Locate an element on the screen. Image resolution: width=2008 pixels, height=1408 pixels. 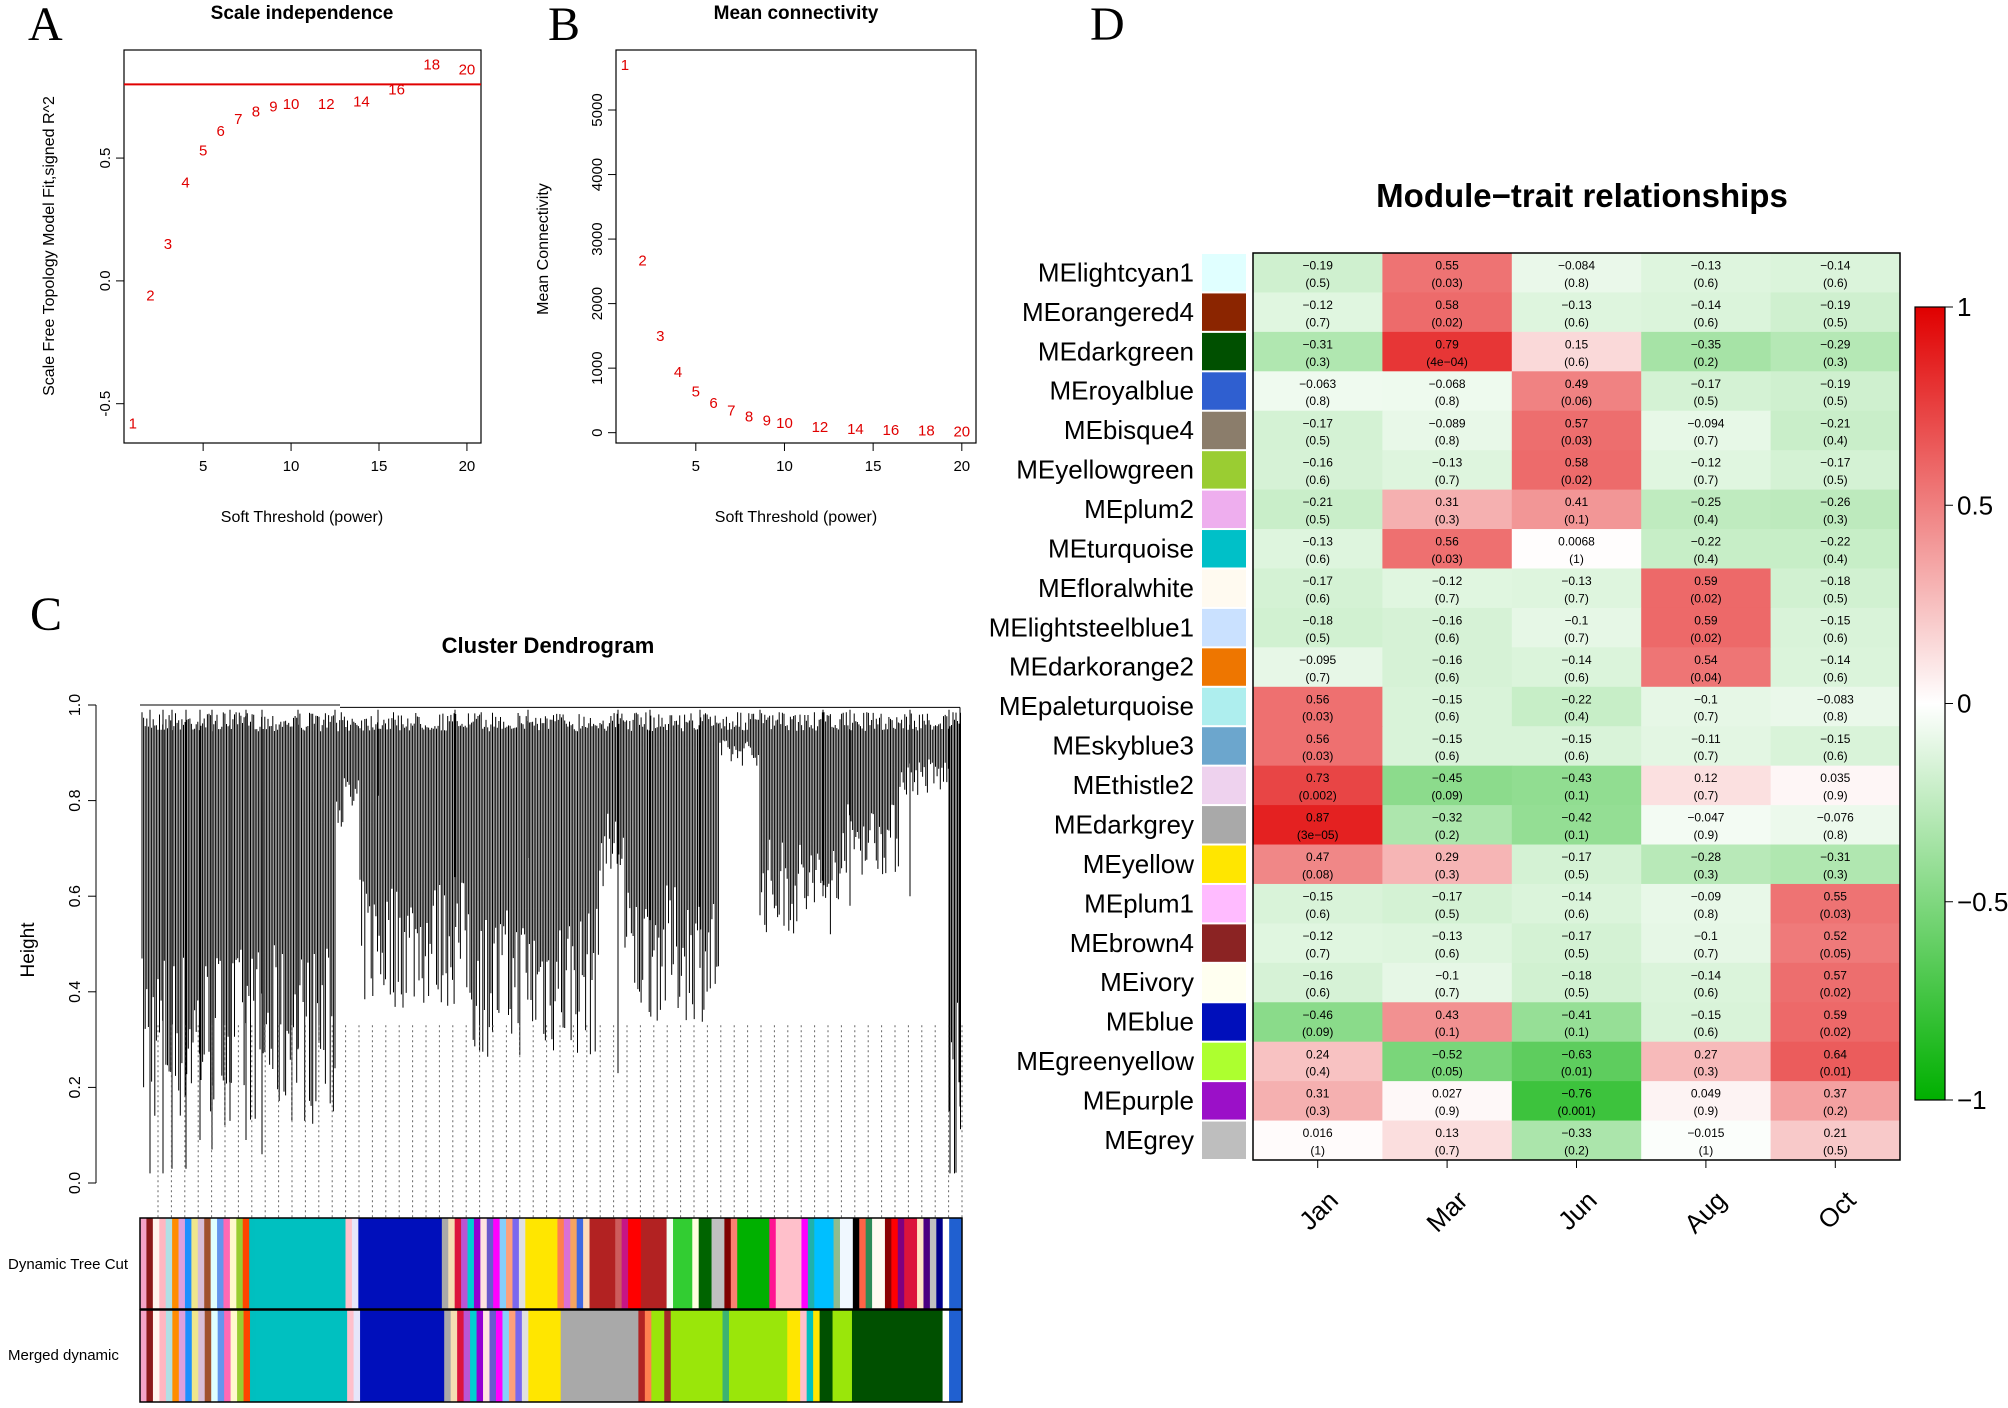
module-row-label: MEyellowgreen is located at coordinates (1105, 470).